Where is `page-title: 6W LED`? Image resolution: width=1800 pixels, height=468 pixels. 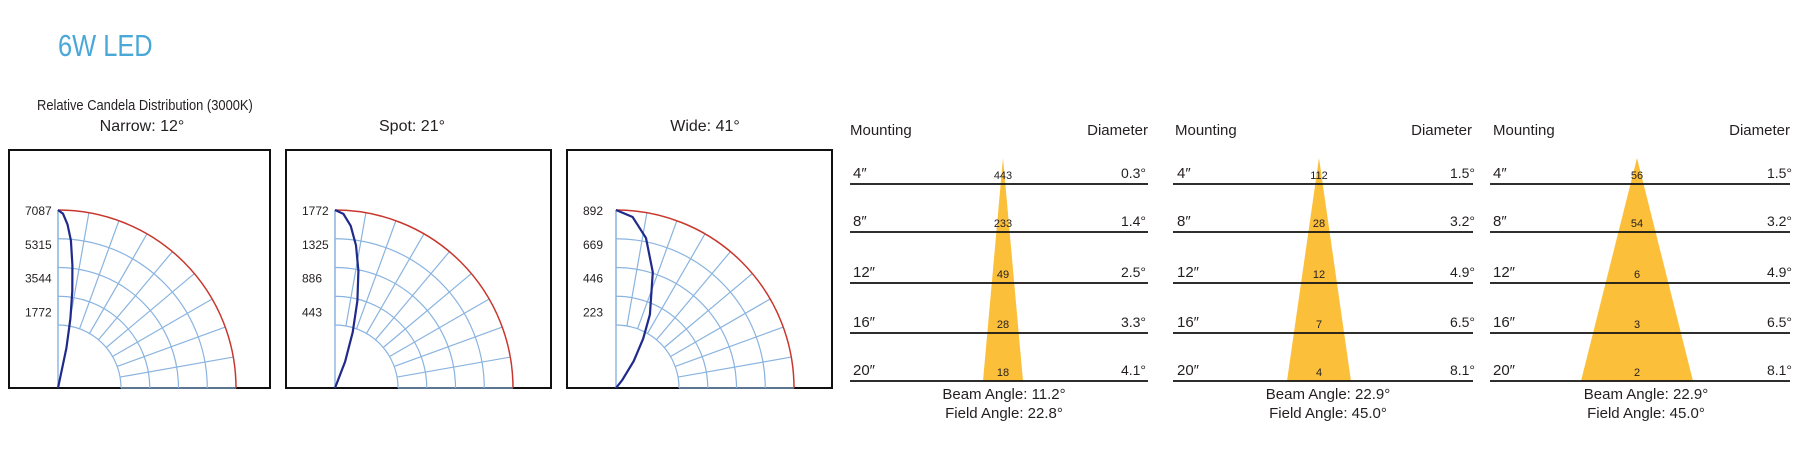 page-title: 6W LED is located at coordinates (105, 45).